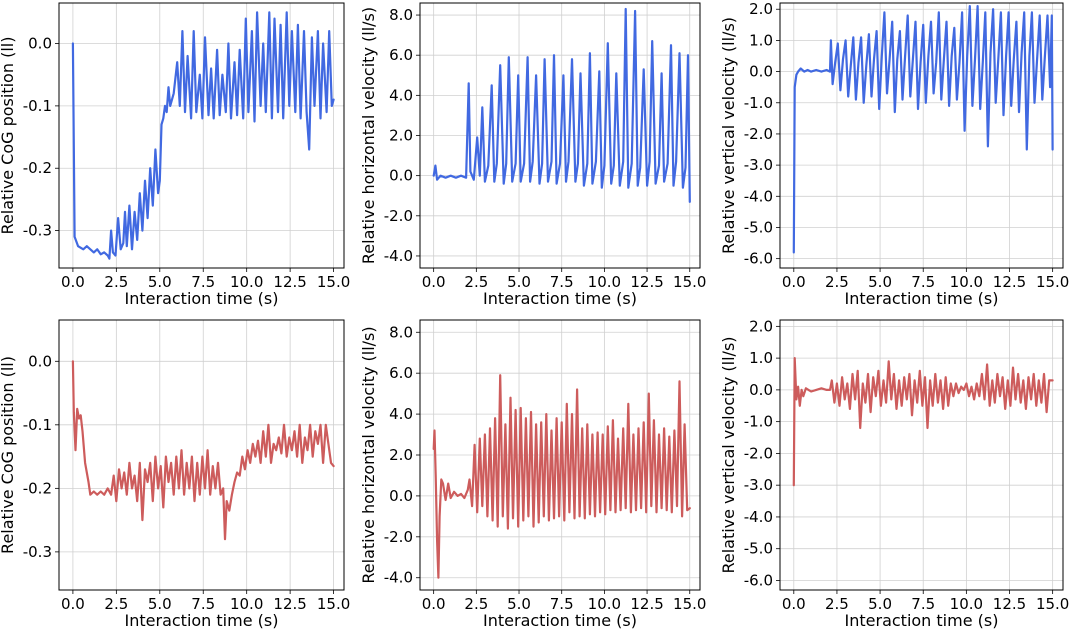 This screenshot has height=632, width=1072. Describe the element at coordinates (37, 488) in the screenshot. I see `y-tick-label: -0.2` at that location.